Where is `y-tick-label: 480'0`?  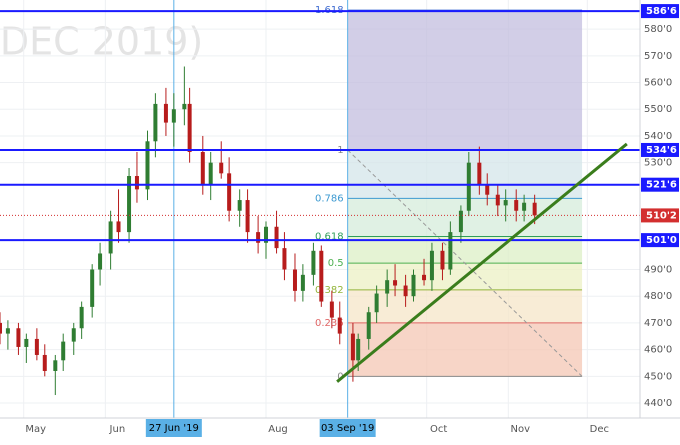 y-tick-label: 480'0 is located at coordinates (658, 296).